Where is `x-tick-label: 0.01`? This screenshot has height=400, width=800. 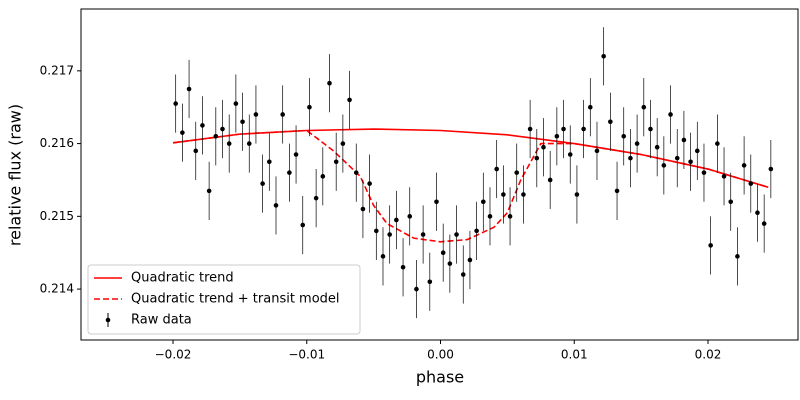
x-tick-label: 0.01 is located at coordinates (574, 355).